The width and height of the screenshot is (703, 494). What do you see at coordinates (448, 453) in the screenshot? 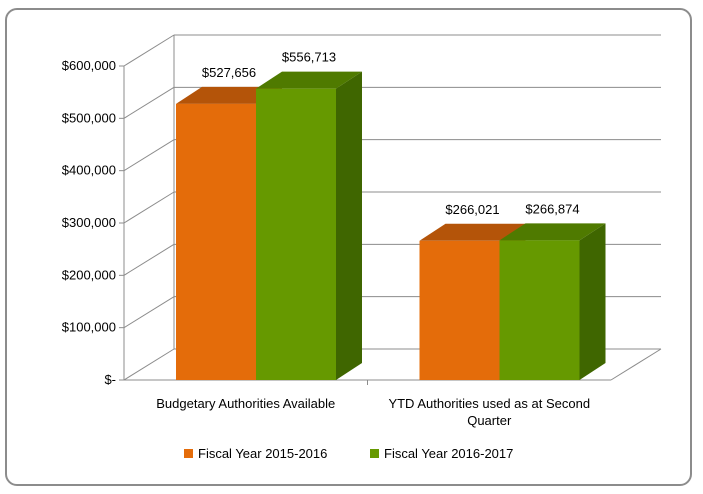
I see `legend-label: Fiscal Year 2016-2017` at bounding box center [448, 453].